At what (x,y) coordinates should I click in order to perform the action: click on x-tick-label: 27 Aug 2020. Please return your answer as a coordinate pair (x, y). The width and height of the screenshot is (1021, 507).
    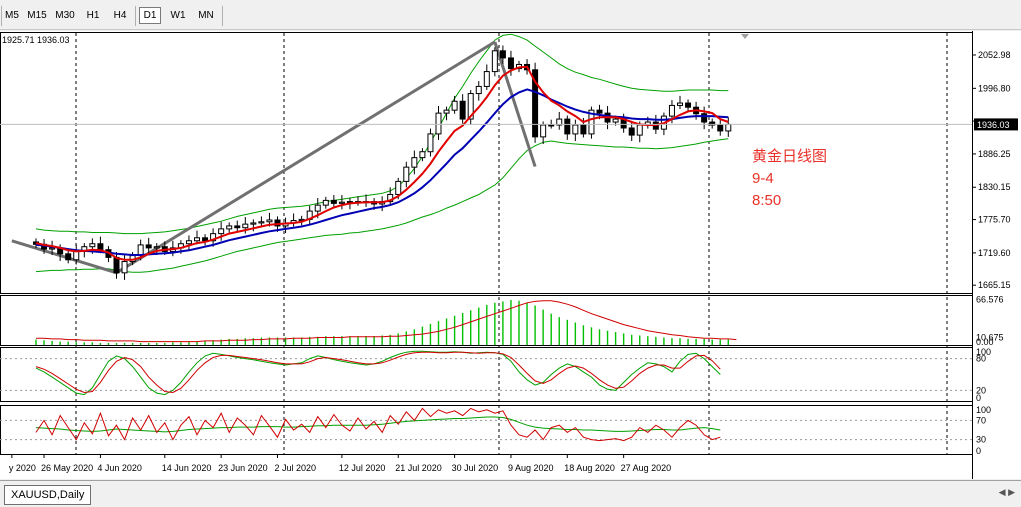
    Looking at the image, I should click on (646, 468).